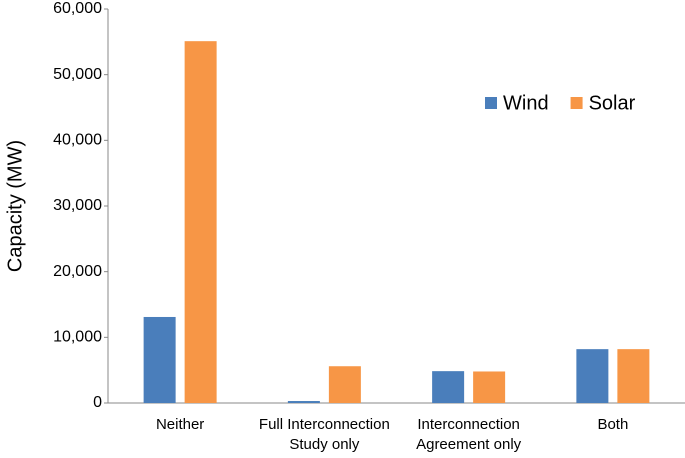  I want to click on x-tick-label: Interconnection Agreement only, so click(469, 434).